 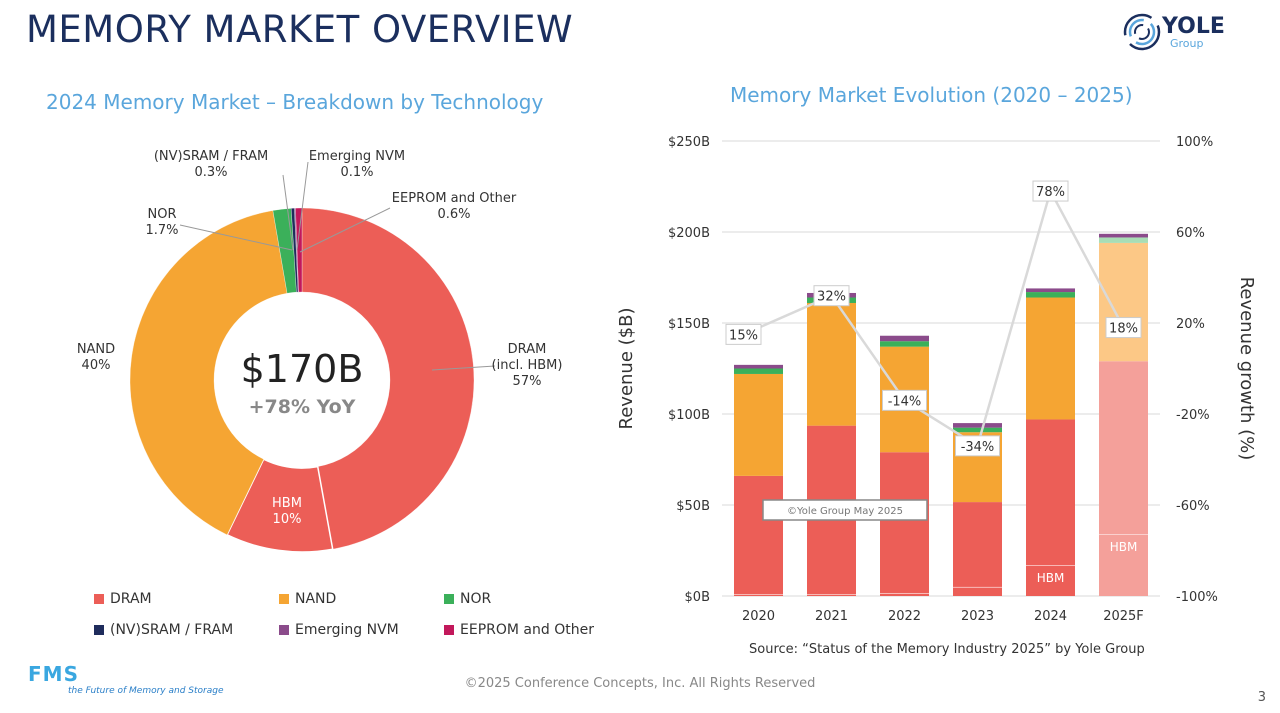 What do you see at coordinates (904, 616) in the screenshot?
I see `x-tick-label: 2022` at bounding box center [904, 616].